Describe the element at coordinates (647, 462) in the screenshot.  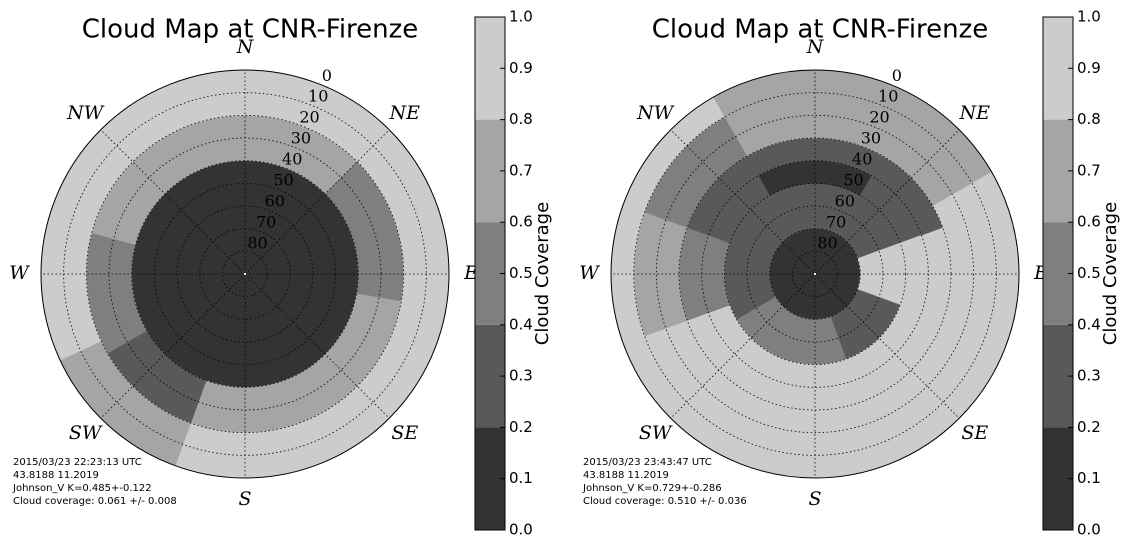
I see `annotation: 2015/03/23 23:43:47 UTC` at that location.